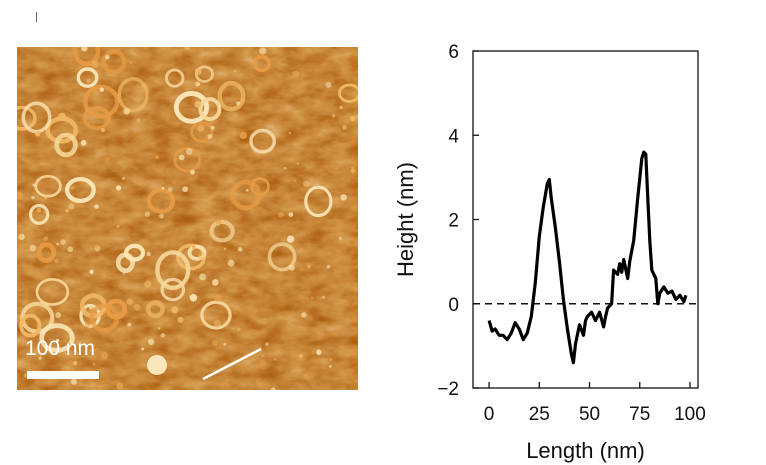 The image size is (766, 465). Describe the element at coordinates (453, 52) in the screenshot. I see `y-tick-label: 6` at that location.